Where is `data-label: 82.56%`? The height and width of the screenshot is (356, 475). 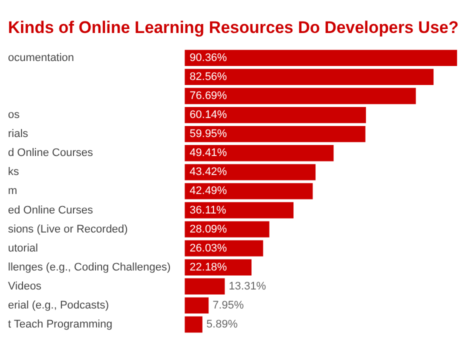
data-label: 82.56% is located at coordinates (209, 76).